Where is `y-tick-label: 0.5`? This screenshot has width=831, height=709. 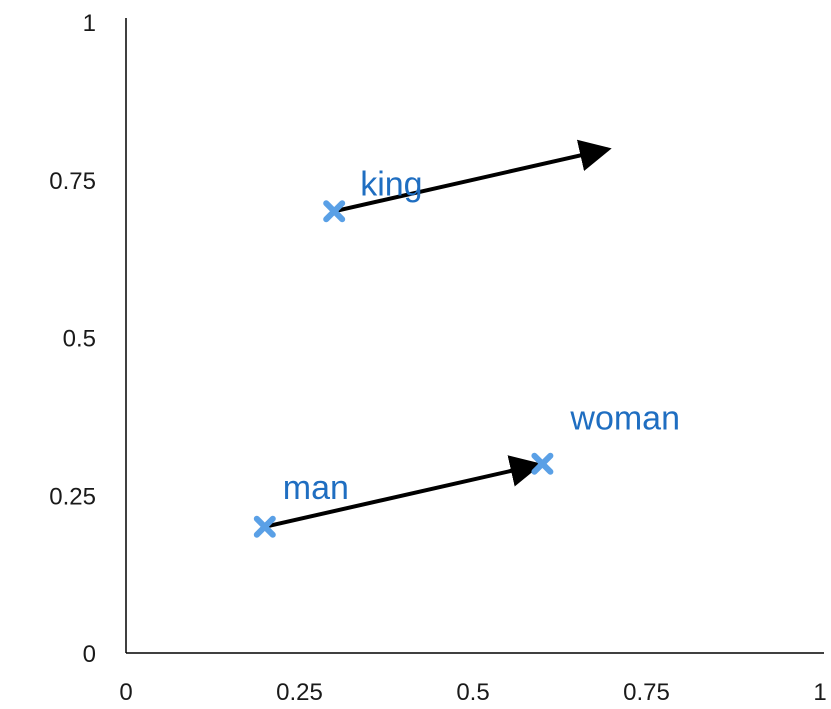 y-tick-label: 0.5 is located at coordinates (79, 339).